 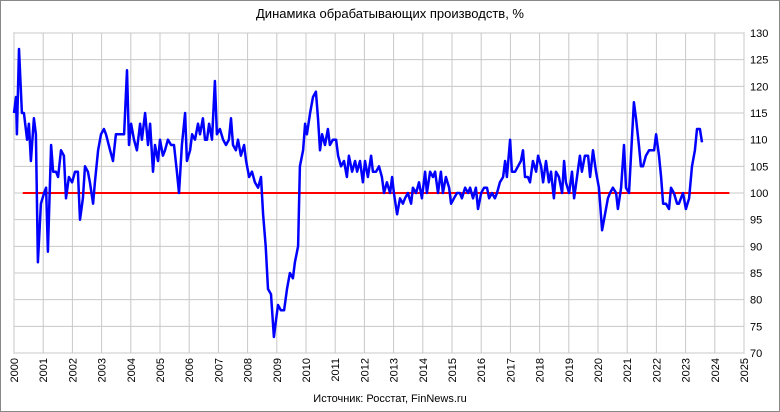 I want to click on x-tick-label: 2016, so click(x=482, y=370).